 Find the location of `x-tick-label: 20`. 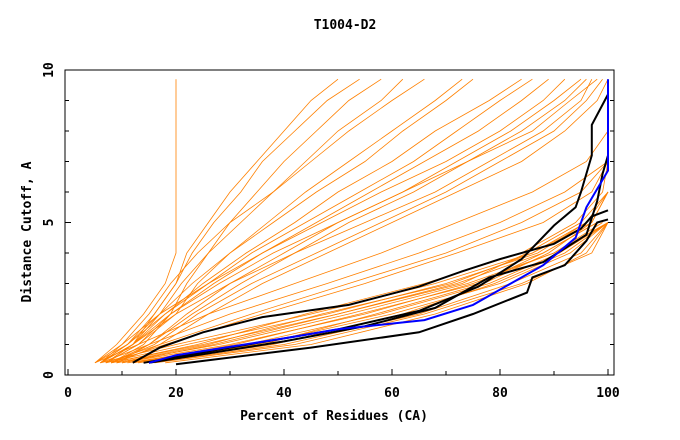

x-tick-label: 20 is located at coordinates (176, 393).